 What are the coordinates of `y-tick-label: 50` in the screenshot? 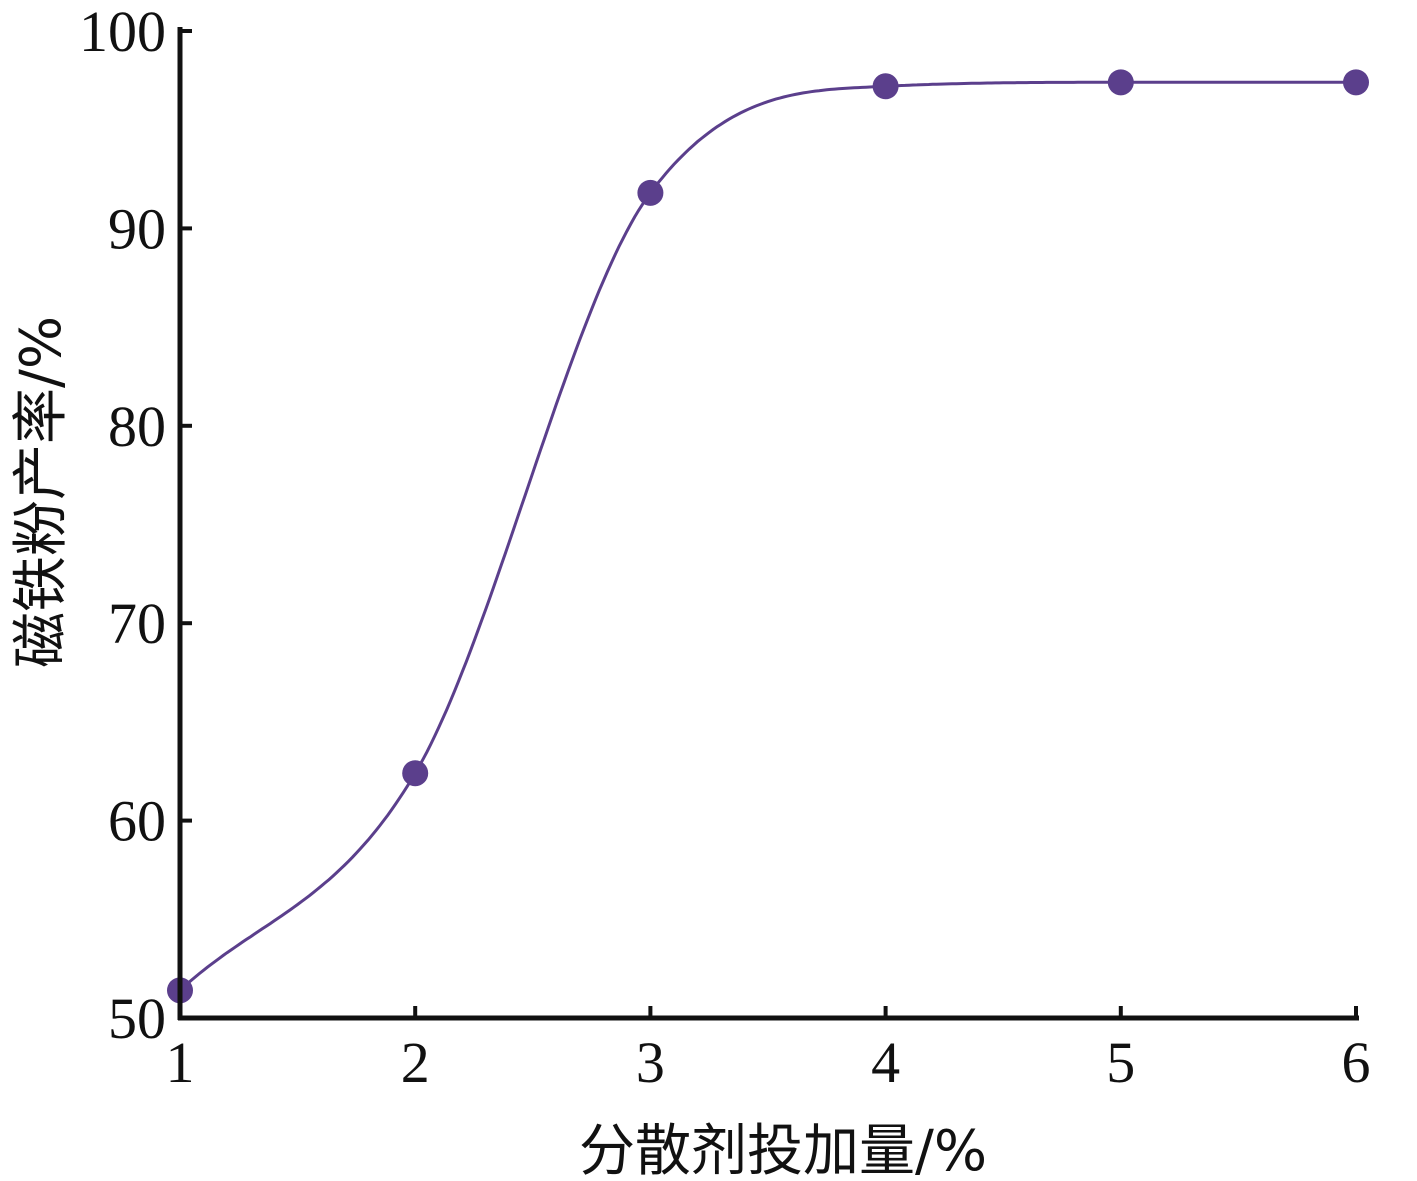 It's located at (137, 1018).